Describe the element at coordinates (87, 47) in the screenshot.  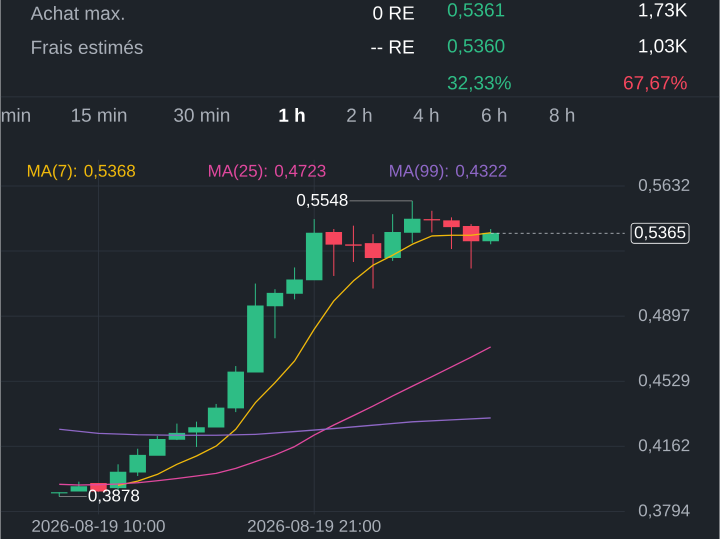
I see `text: Frais estimés` at that location.